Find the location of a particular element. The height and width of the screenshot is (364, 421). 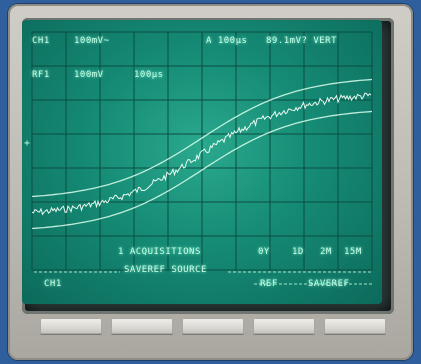

trigger-readout: 89.1mV? VERT is located at coordinates (302, 41).